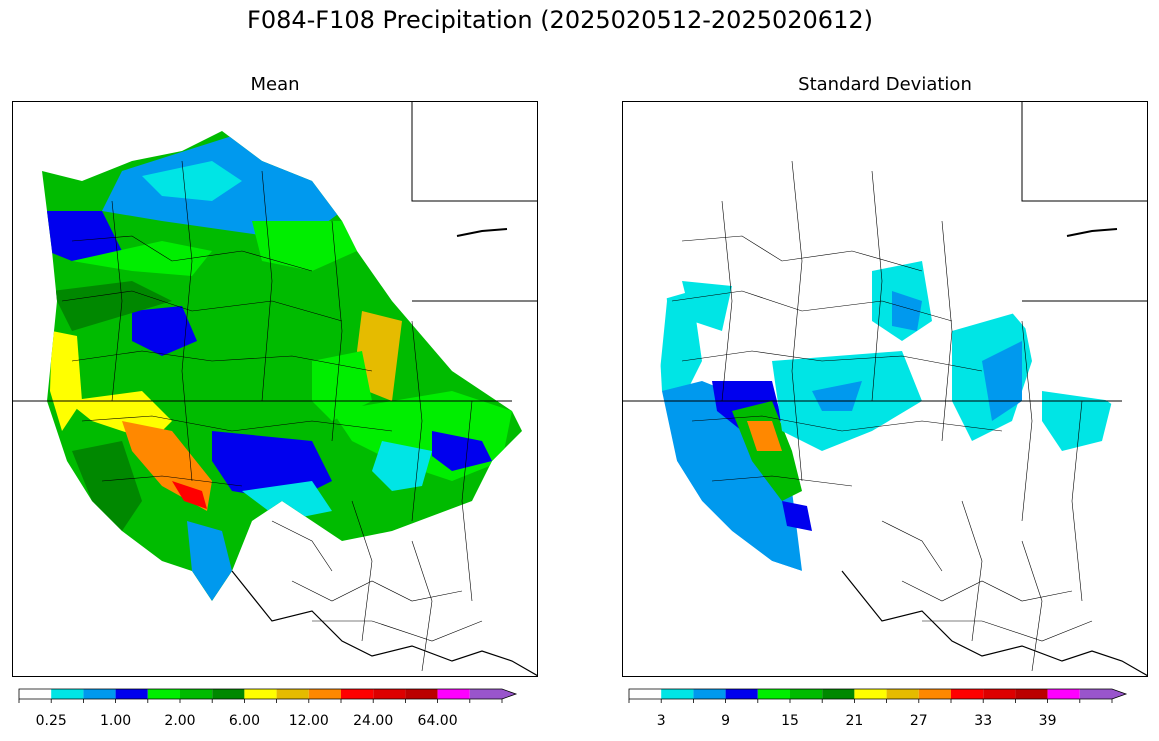 Image resolution: width=1159 pixels, height=741 pixels. Describe the element at coordinates (994, 623) in the screenshot. I see `stddev-border-line` at that location.